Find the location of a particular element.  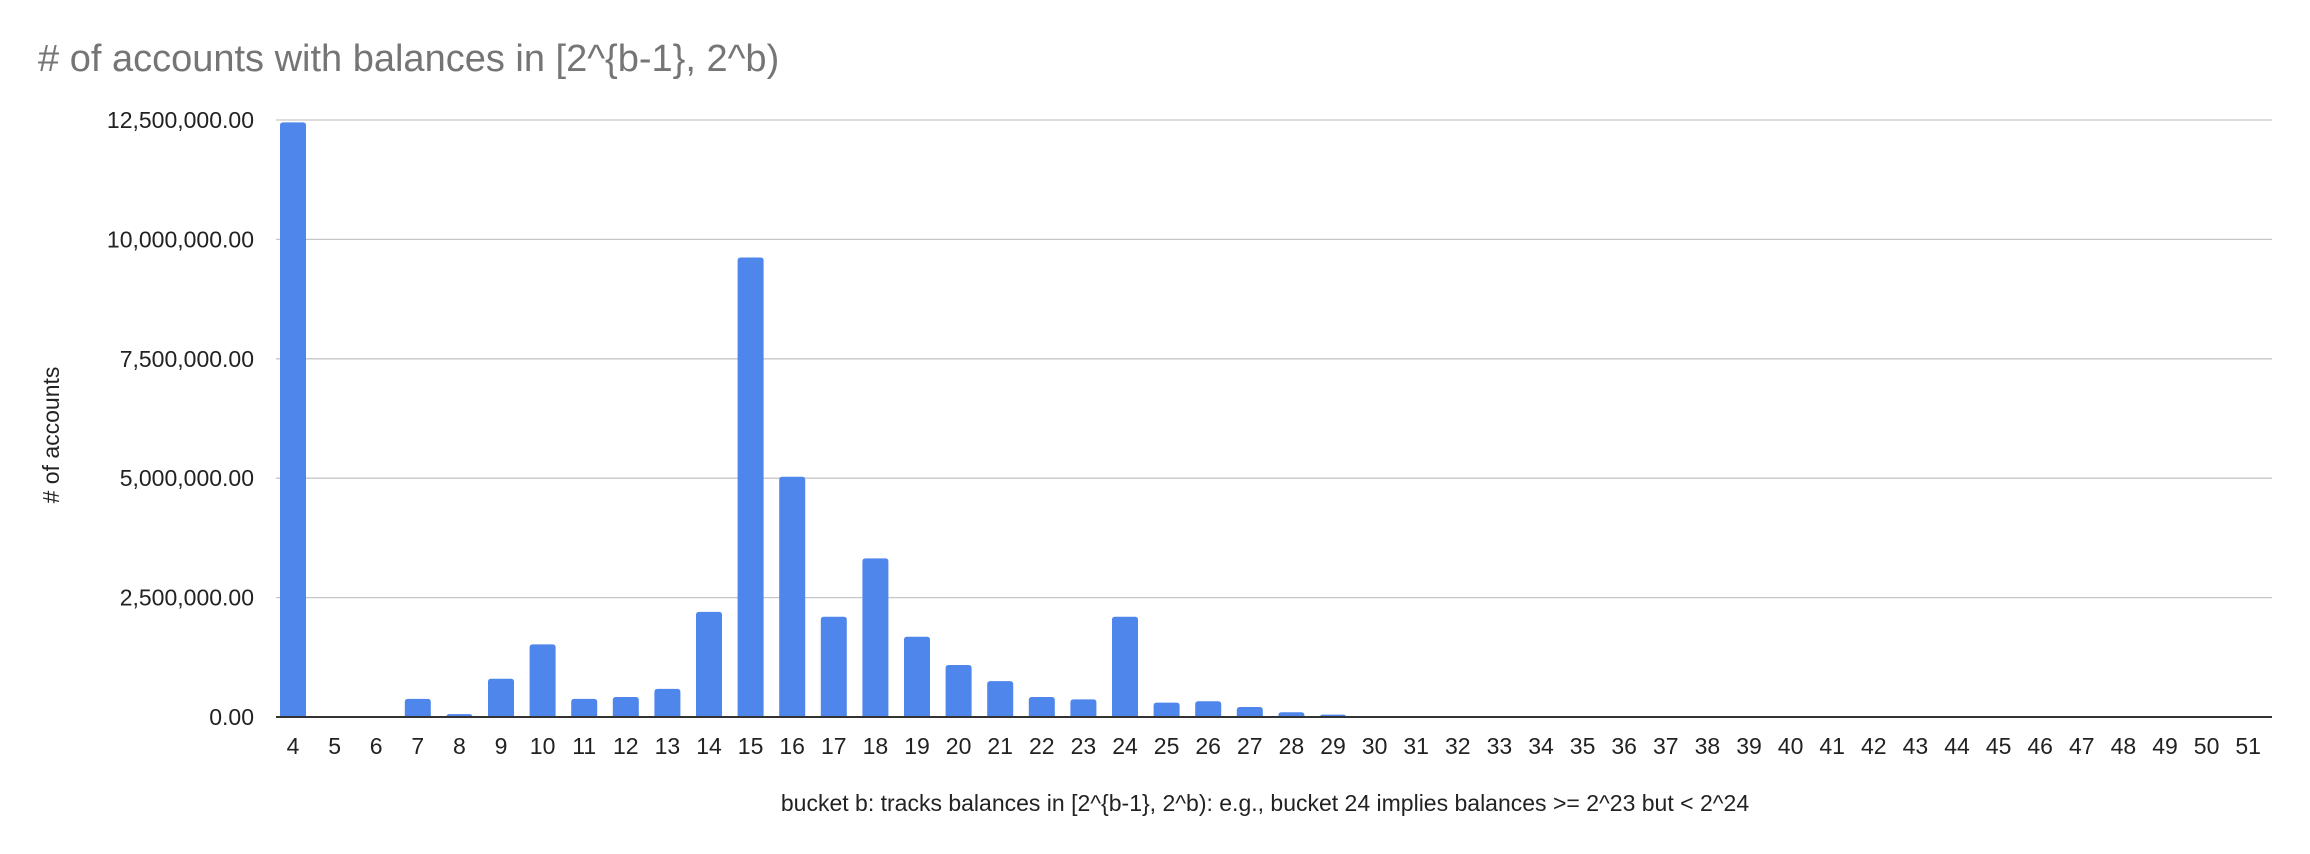

x-tick-label-47: 47 is located at coordinates (2082, 746).